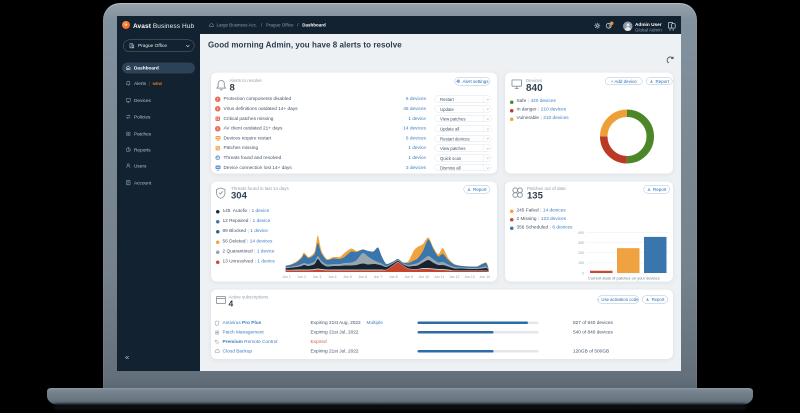 The height and width of the screenshot is (413, 800). What do you see at coordinates (317, 277) in the screenshot?
I see `svg-text: Jun 3` at bounding box center [317, 277].